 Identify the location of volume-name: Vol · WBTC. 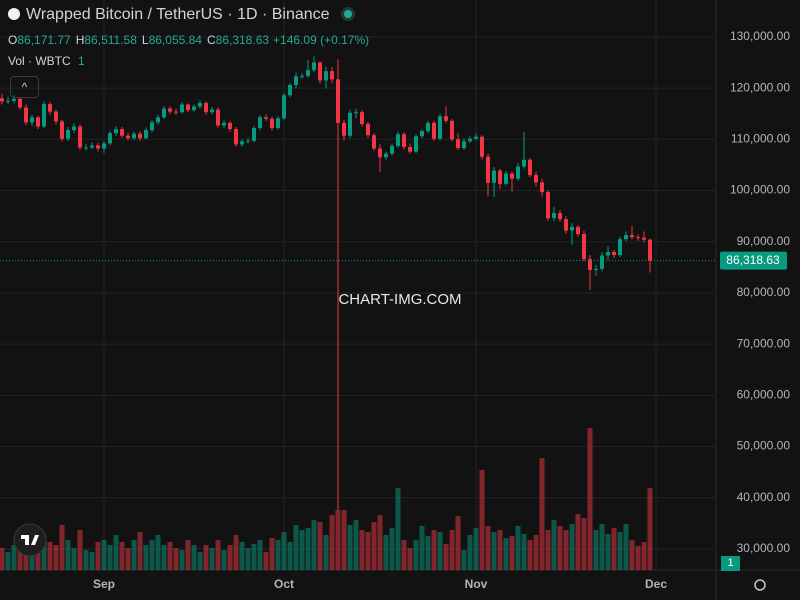
(39, 61).